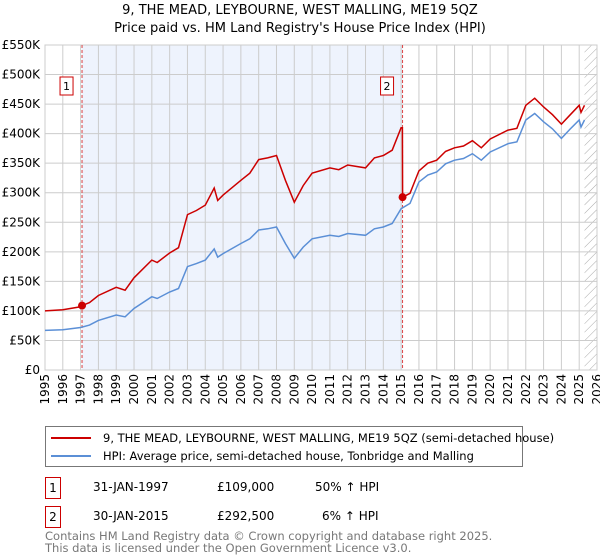 The height and width of the screenshot is (560, 600). I want to click on x-tick-label: 2012, so click(348, 389).